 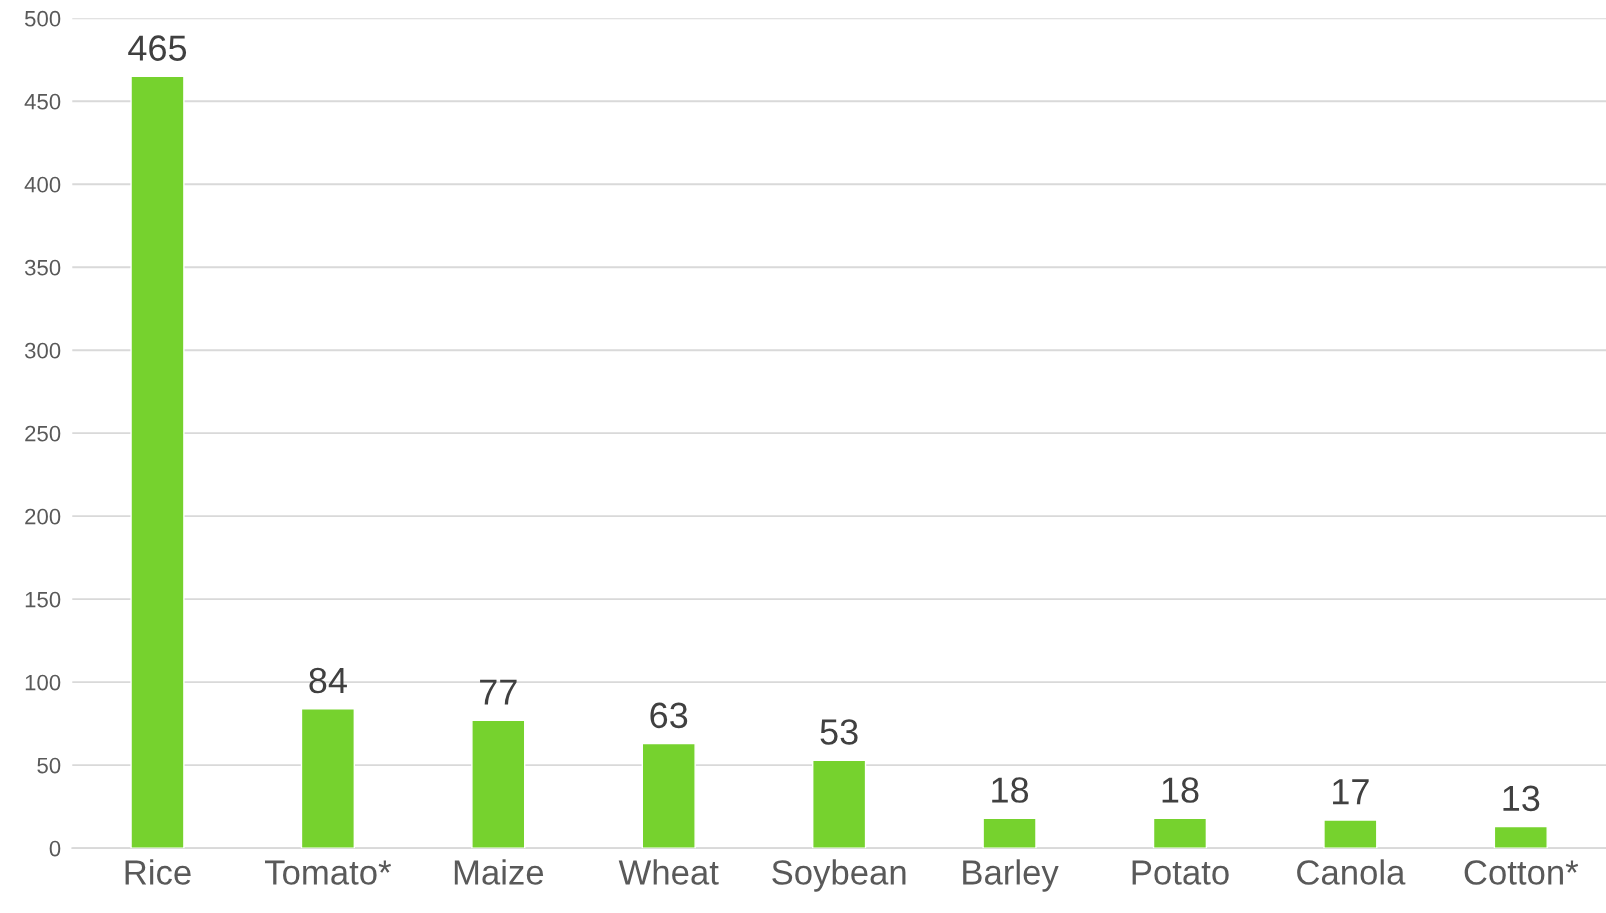 What do you see at coordinates (1011, 875) in the screenshot?
I see `x-tick-label: Barley` at bounding box center [1011, 875].